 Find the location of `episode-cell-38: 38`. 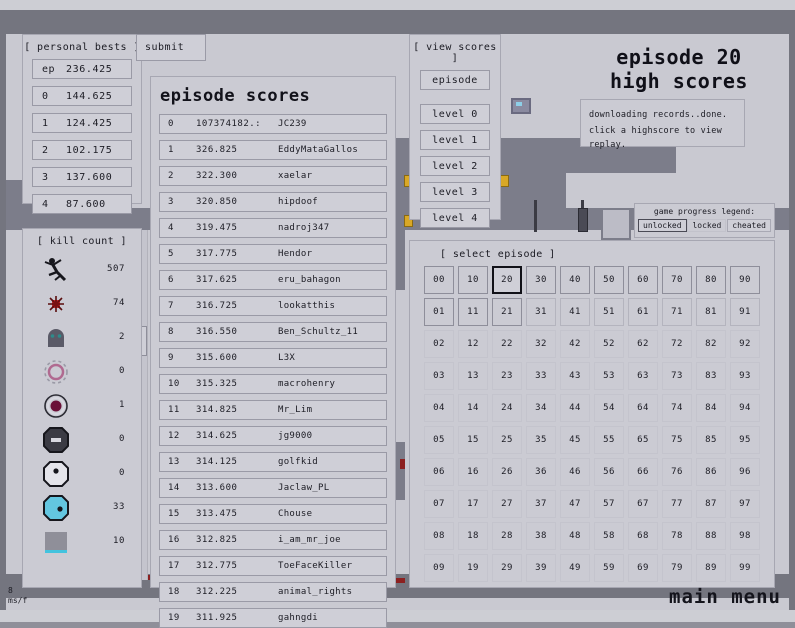

episode-cell-38: 38 is located at coordinates (541, 536).